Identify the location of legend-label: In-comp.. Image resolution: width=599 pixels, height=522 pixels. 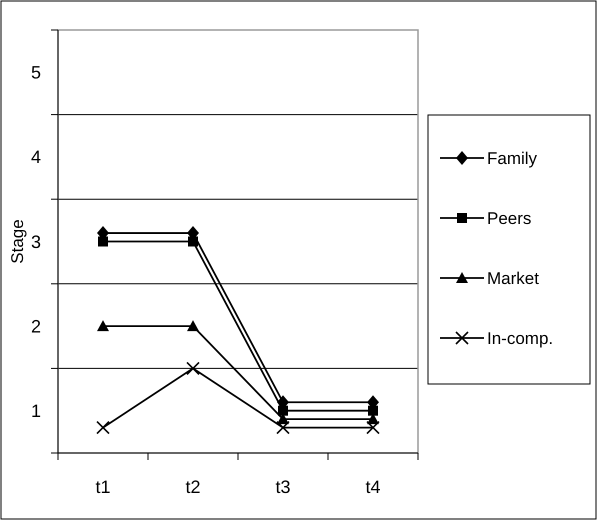
(520, 338).